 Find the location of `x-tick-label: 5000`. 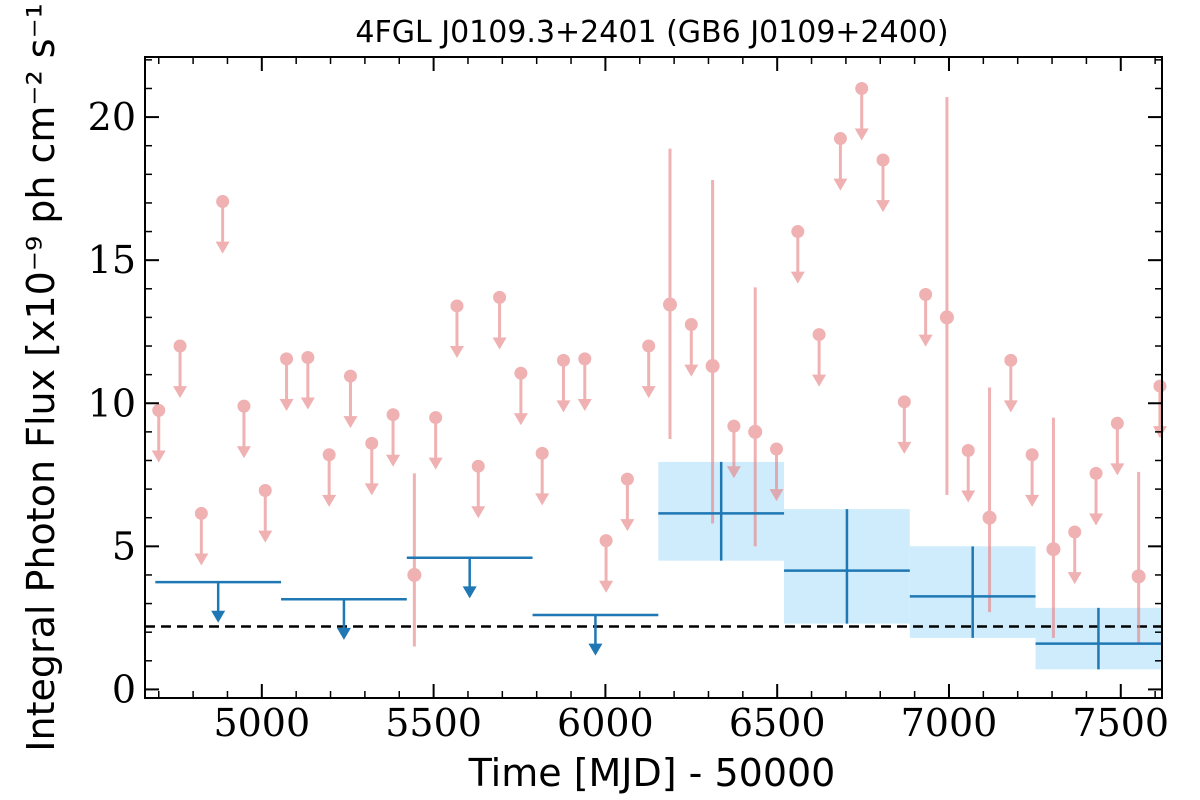

x-tick-label: 5000 is located at coordinates (261, 723).